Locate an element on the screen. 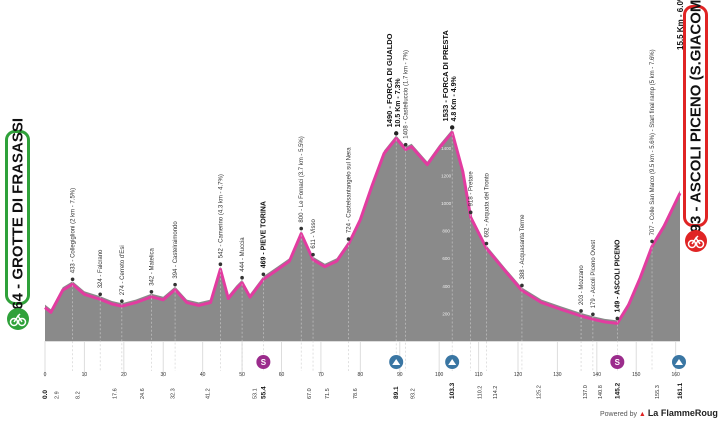 Image resolution: width=718 pixels, height=424 pixels. sprint-glyph: S is located at coordinates (618, 362).